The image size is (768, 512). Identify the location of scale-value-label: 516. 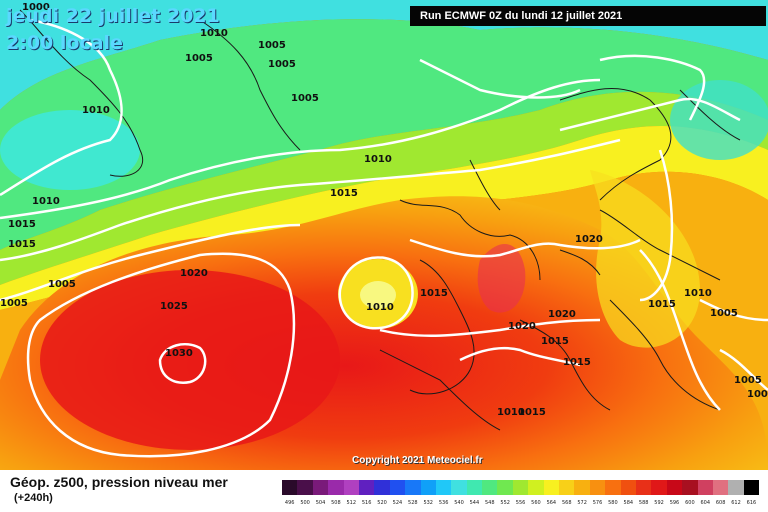
(366, 503).